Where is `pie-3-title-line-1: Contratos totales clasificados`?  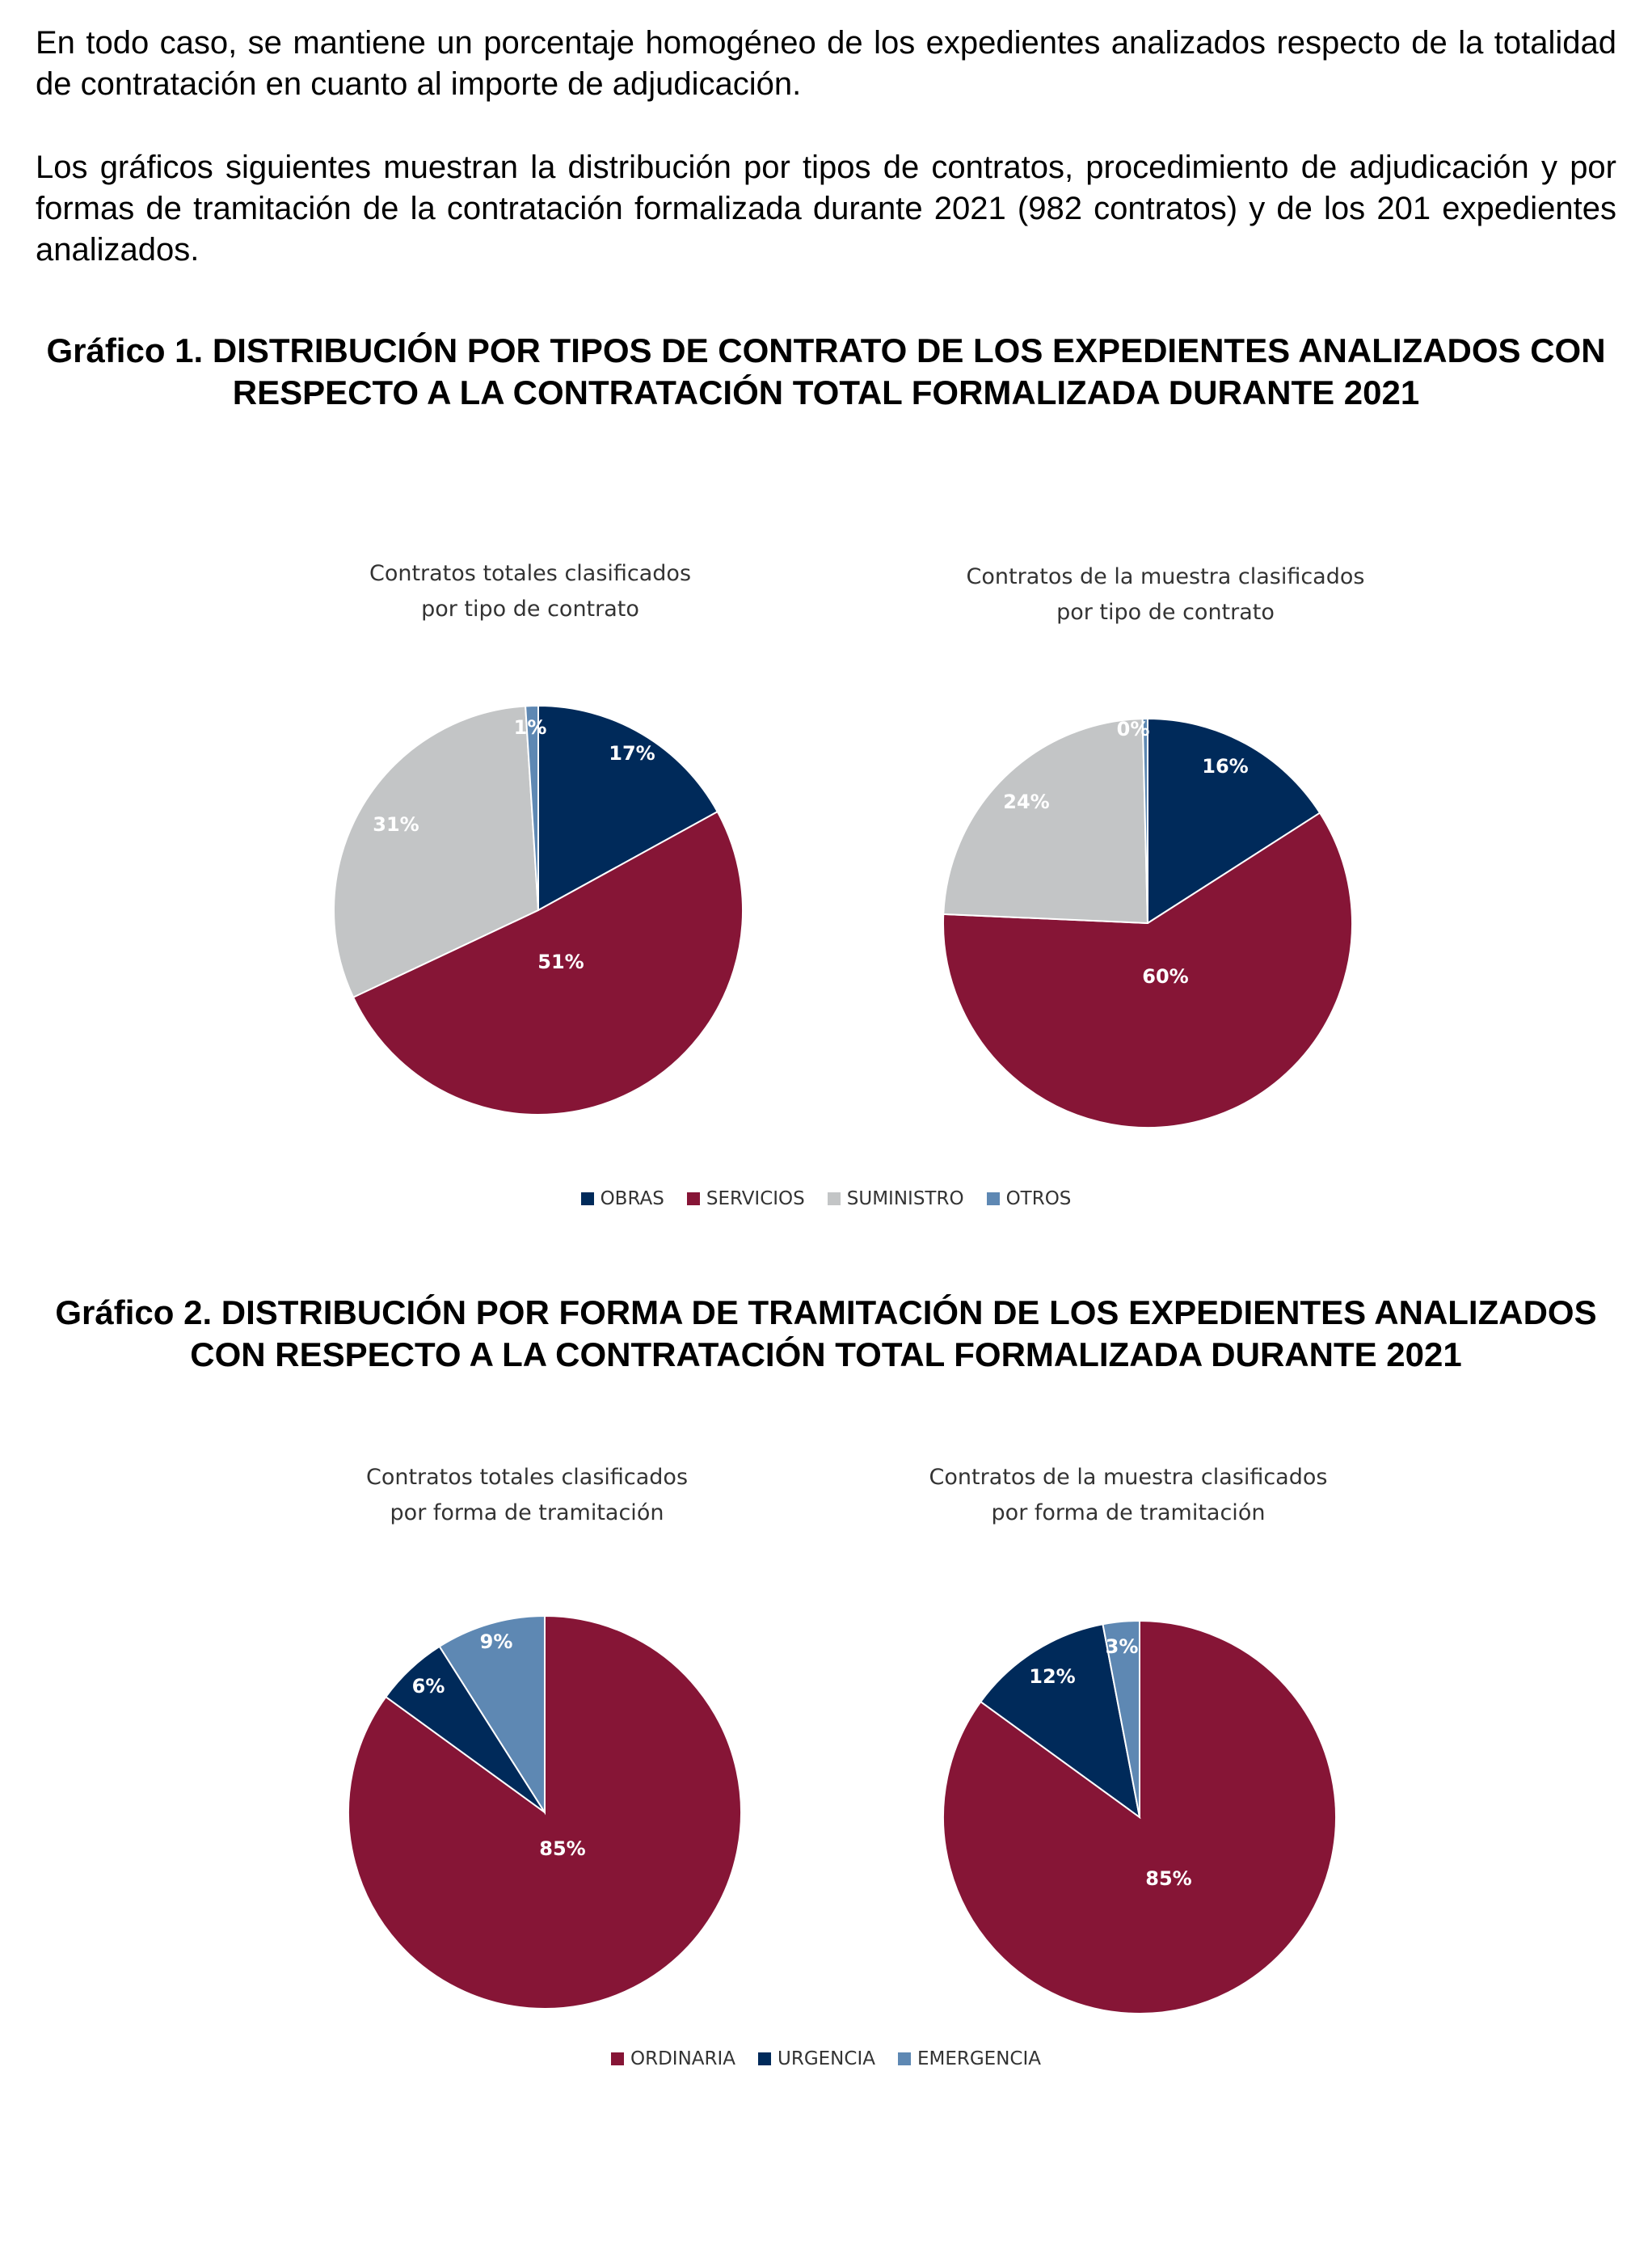
pie-3-title-line-1: Contratos totales clasificados is located at coordinates (527, 1477).